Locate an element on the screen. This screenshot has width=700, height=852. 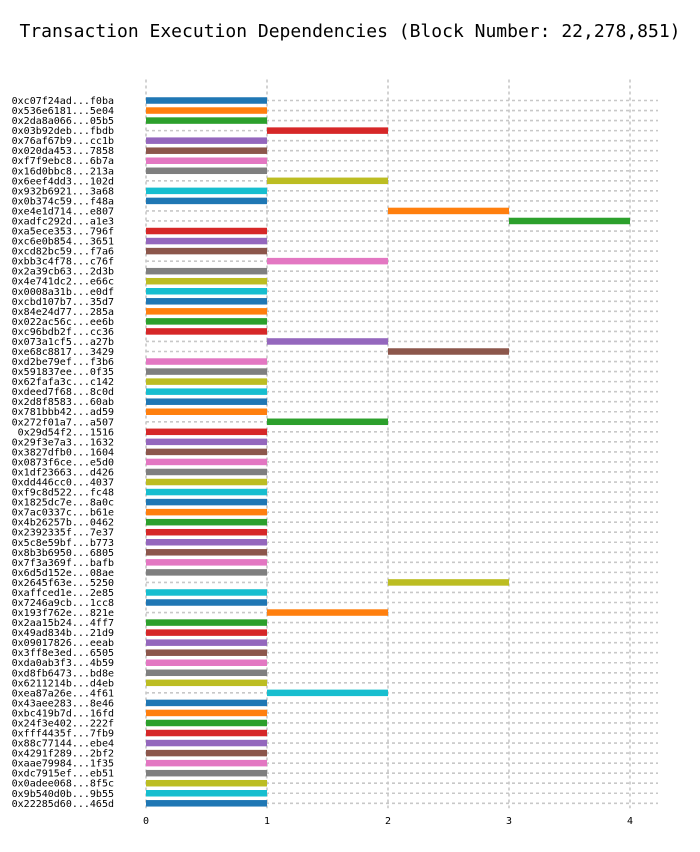
y-tick-label: 0x4b26257b...0462 is located at coordinates (63, 523).